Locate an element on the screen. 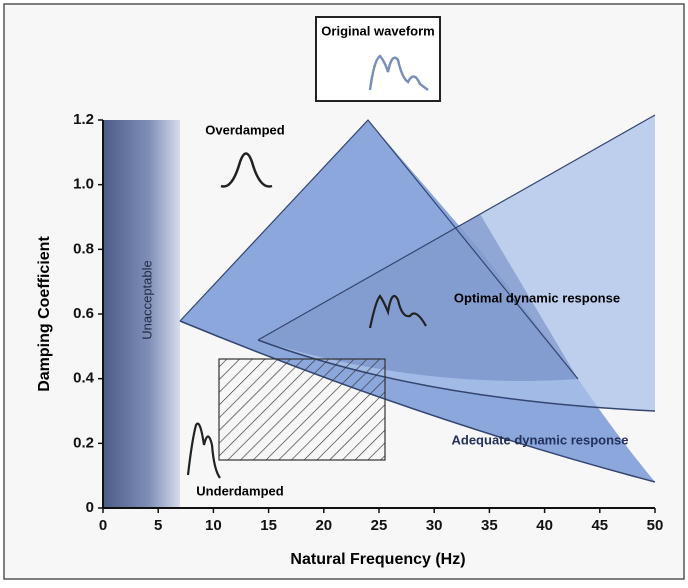 The image size is (688, 588). x-tick-label: 10 is located at coordinates (213, 525).